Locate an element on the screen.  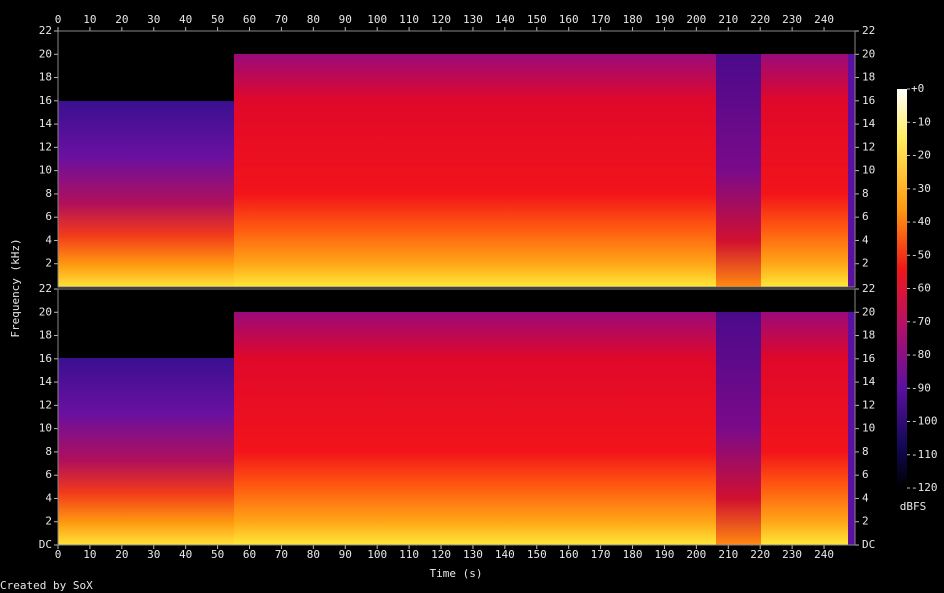
x-tick-label: 120 is located at coordinates (441, 554).